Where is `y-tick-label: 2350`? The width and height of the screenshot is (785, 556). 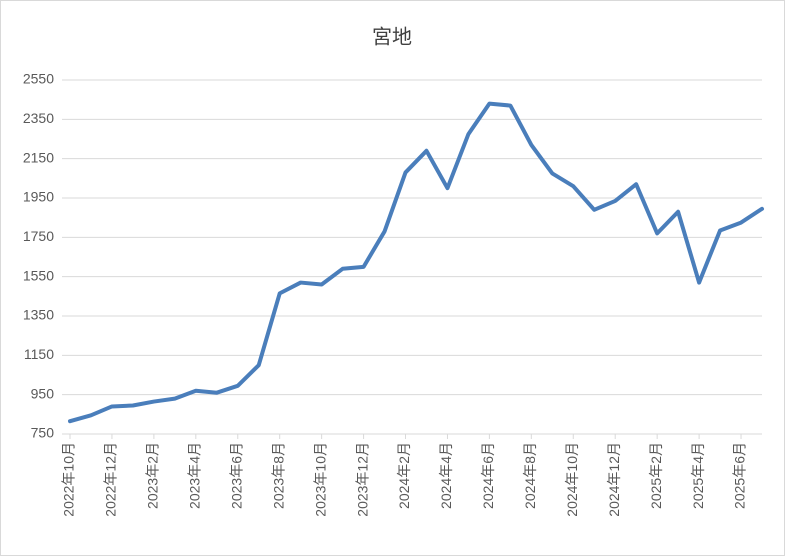
y-tick-label: 2350 is located at coordinates (38, 118).